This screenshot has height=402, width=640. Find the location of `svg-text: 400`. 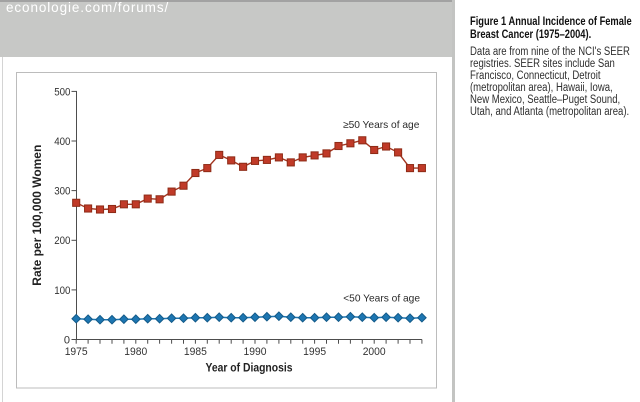

svg-text: 400 is located at coordinates (62, 142).